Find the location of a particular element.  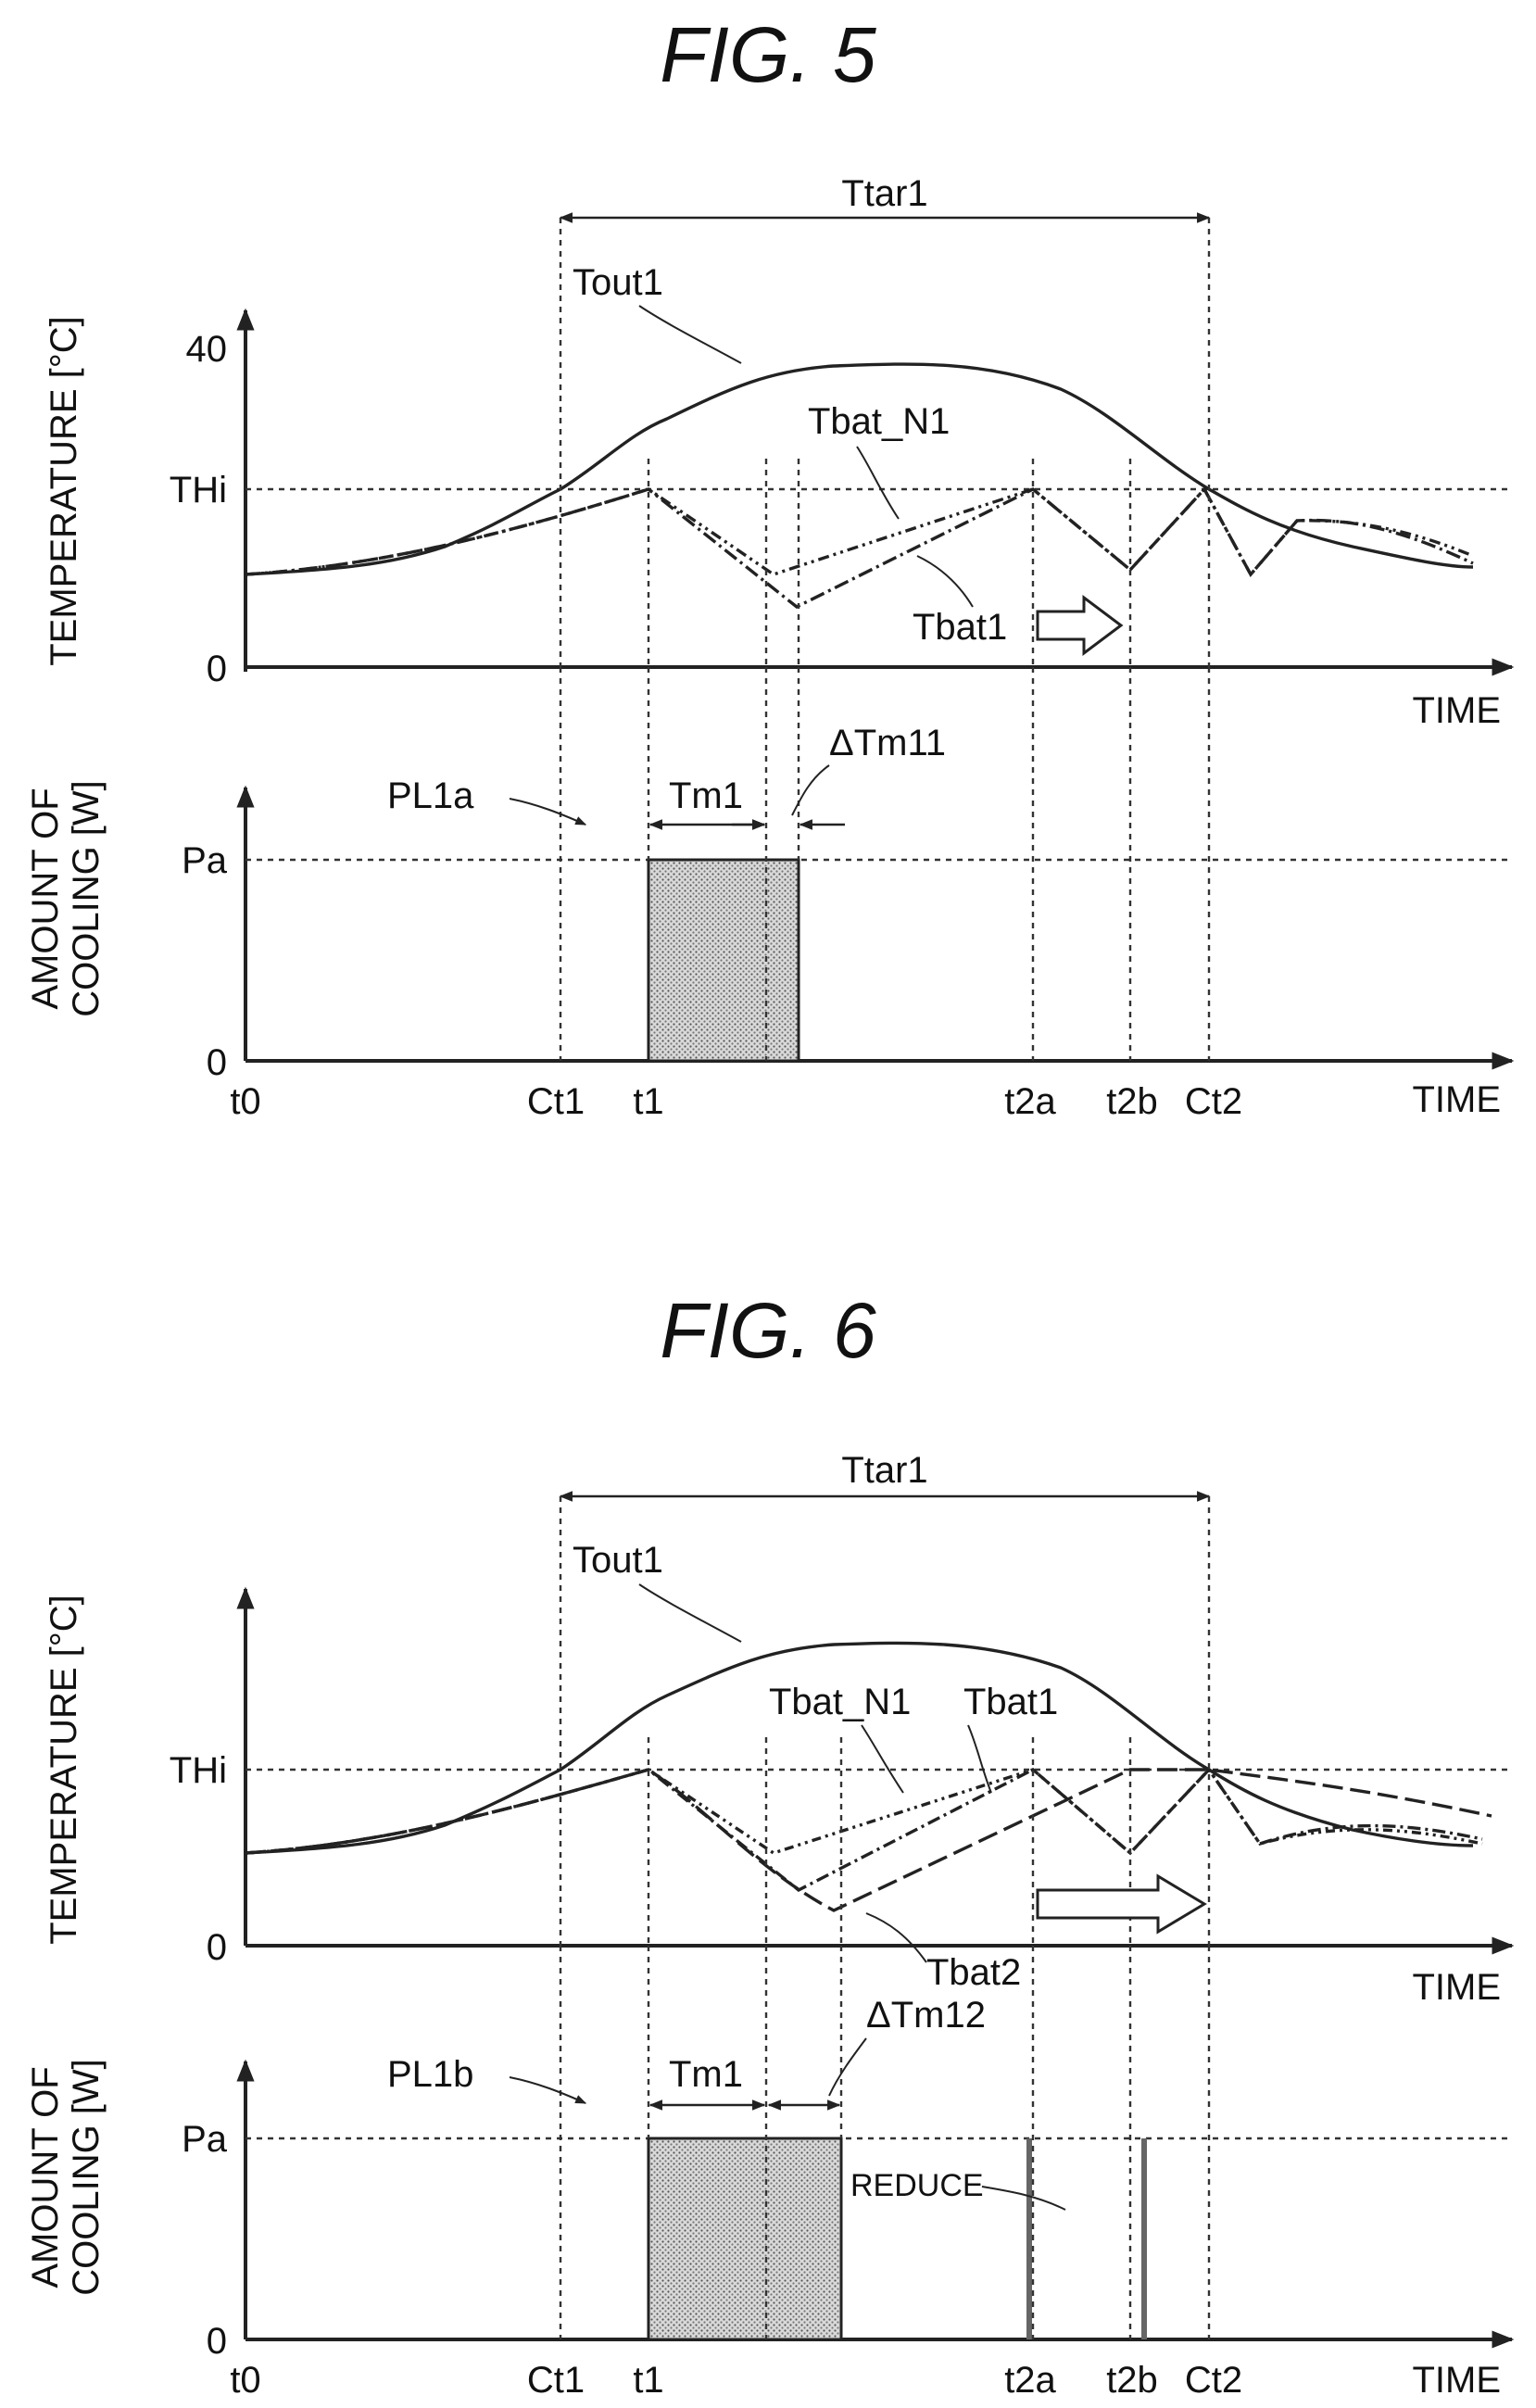

reduced-cooling-mark-t2b is located at coordinates (1144, 2238).